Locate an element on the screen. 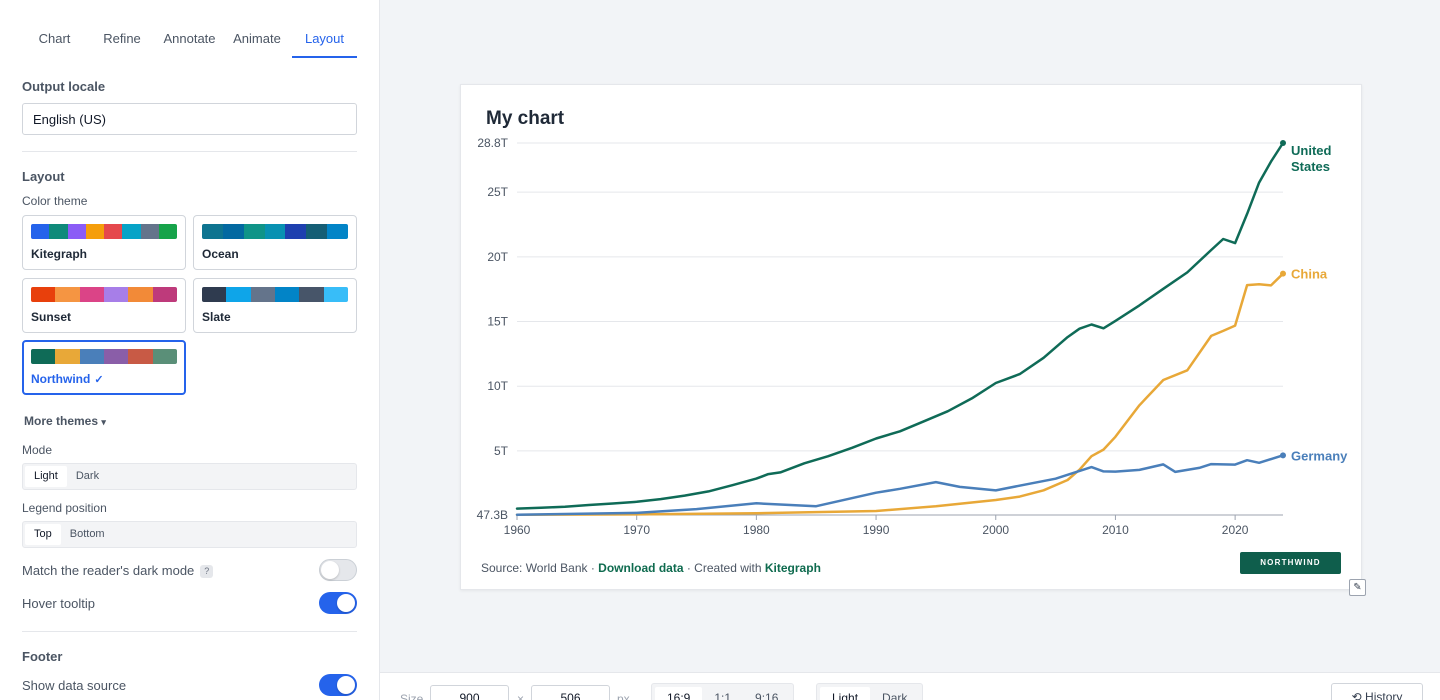 This screenshot has width=1440, height=700. theme-name: Northwind ✓ is located at coordinates (67, 379).